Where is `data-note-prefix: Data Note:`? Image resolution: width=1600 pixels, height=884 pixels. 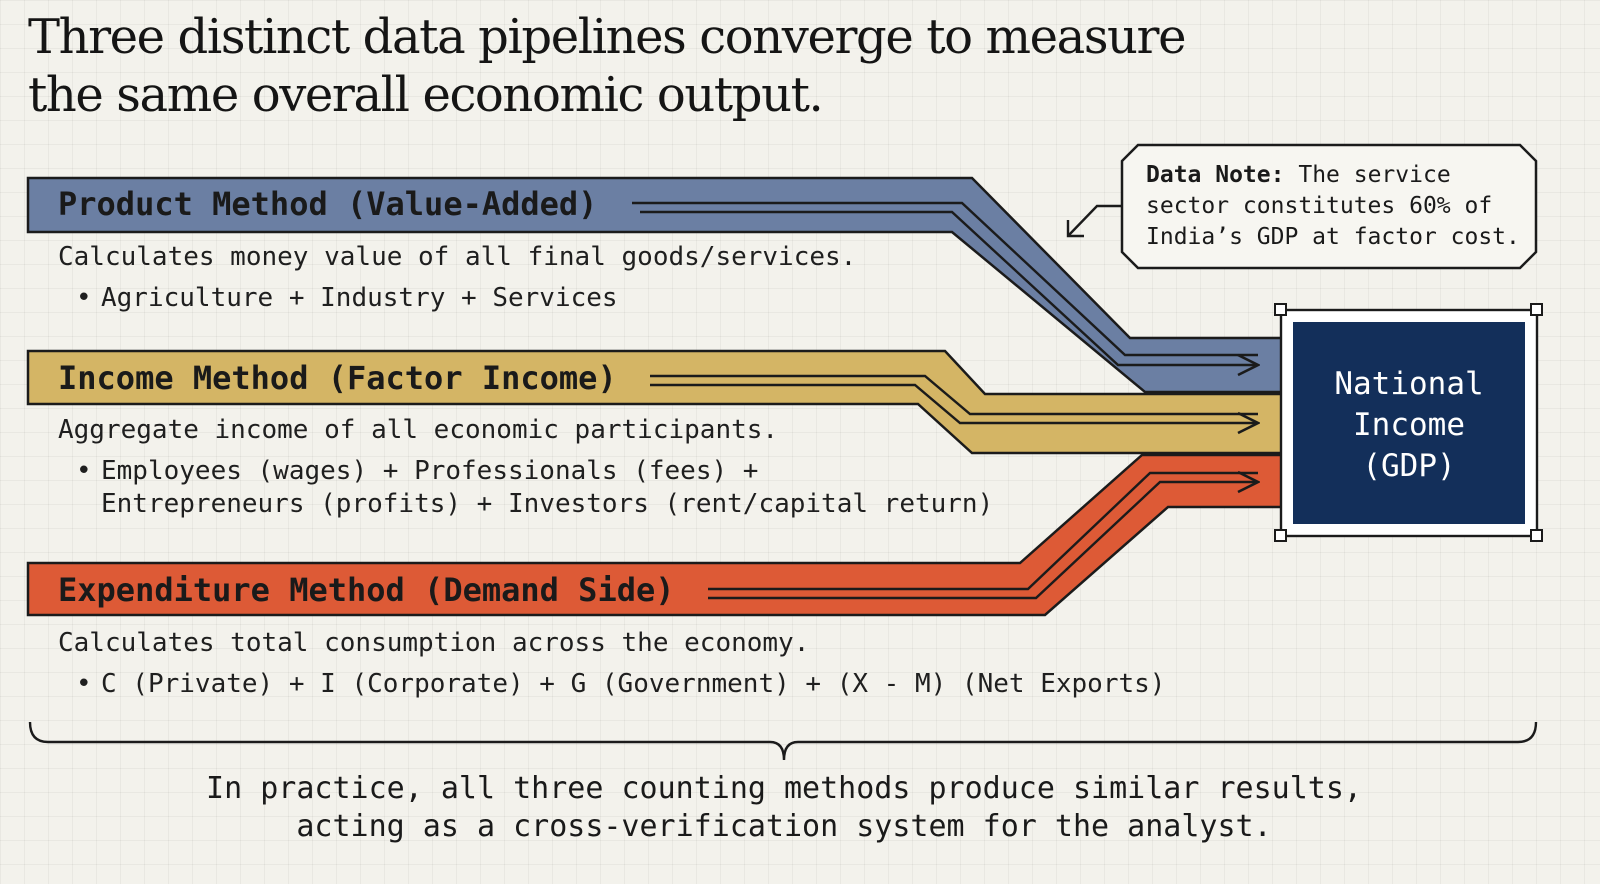 data-note-prefix: Data Note: is located at coordinates (1215, 175).